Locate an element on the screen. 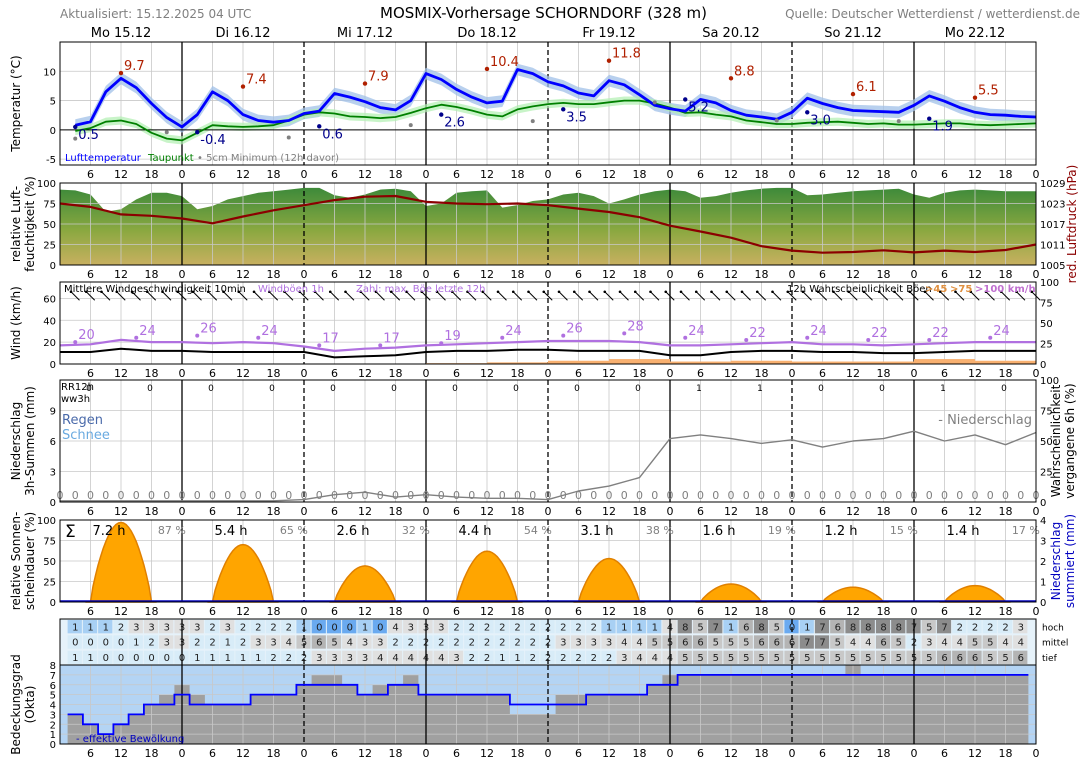 This screenshot has height=763, width=1088. y-tick-label: 9 is located at coordinates (53, 412).